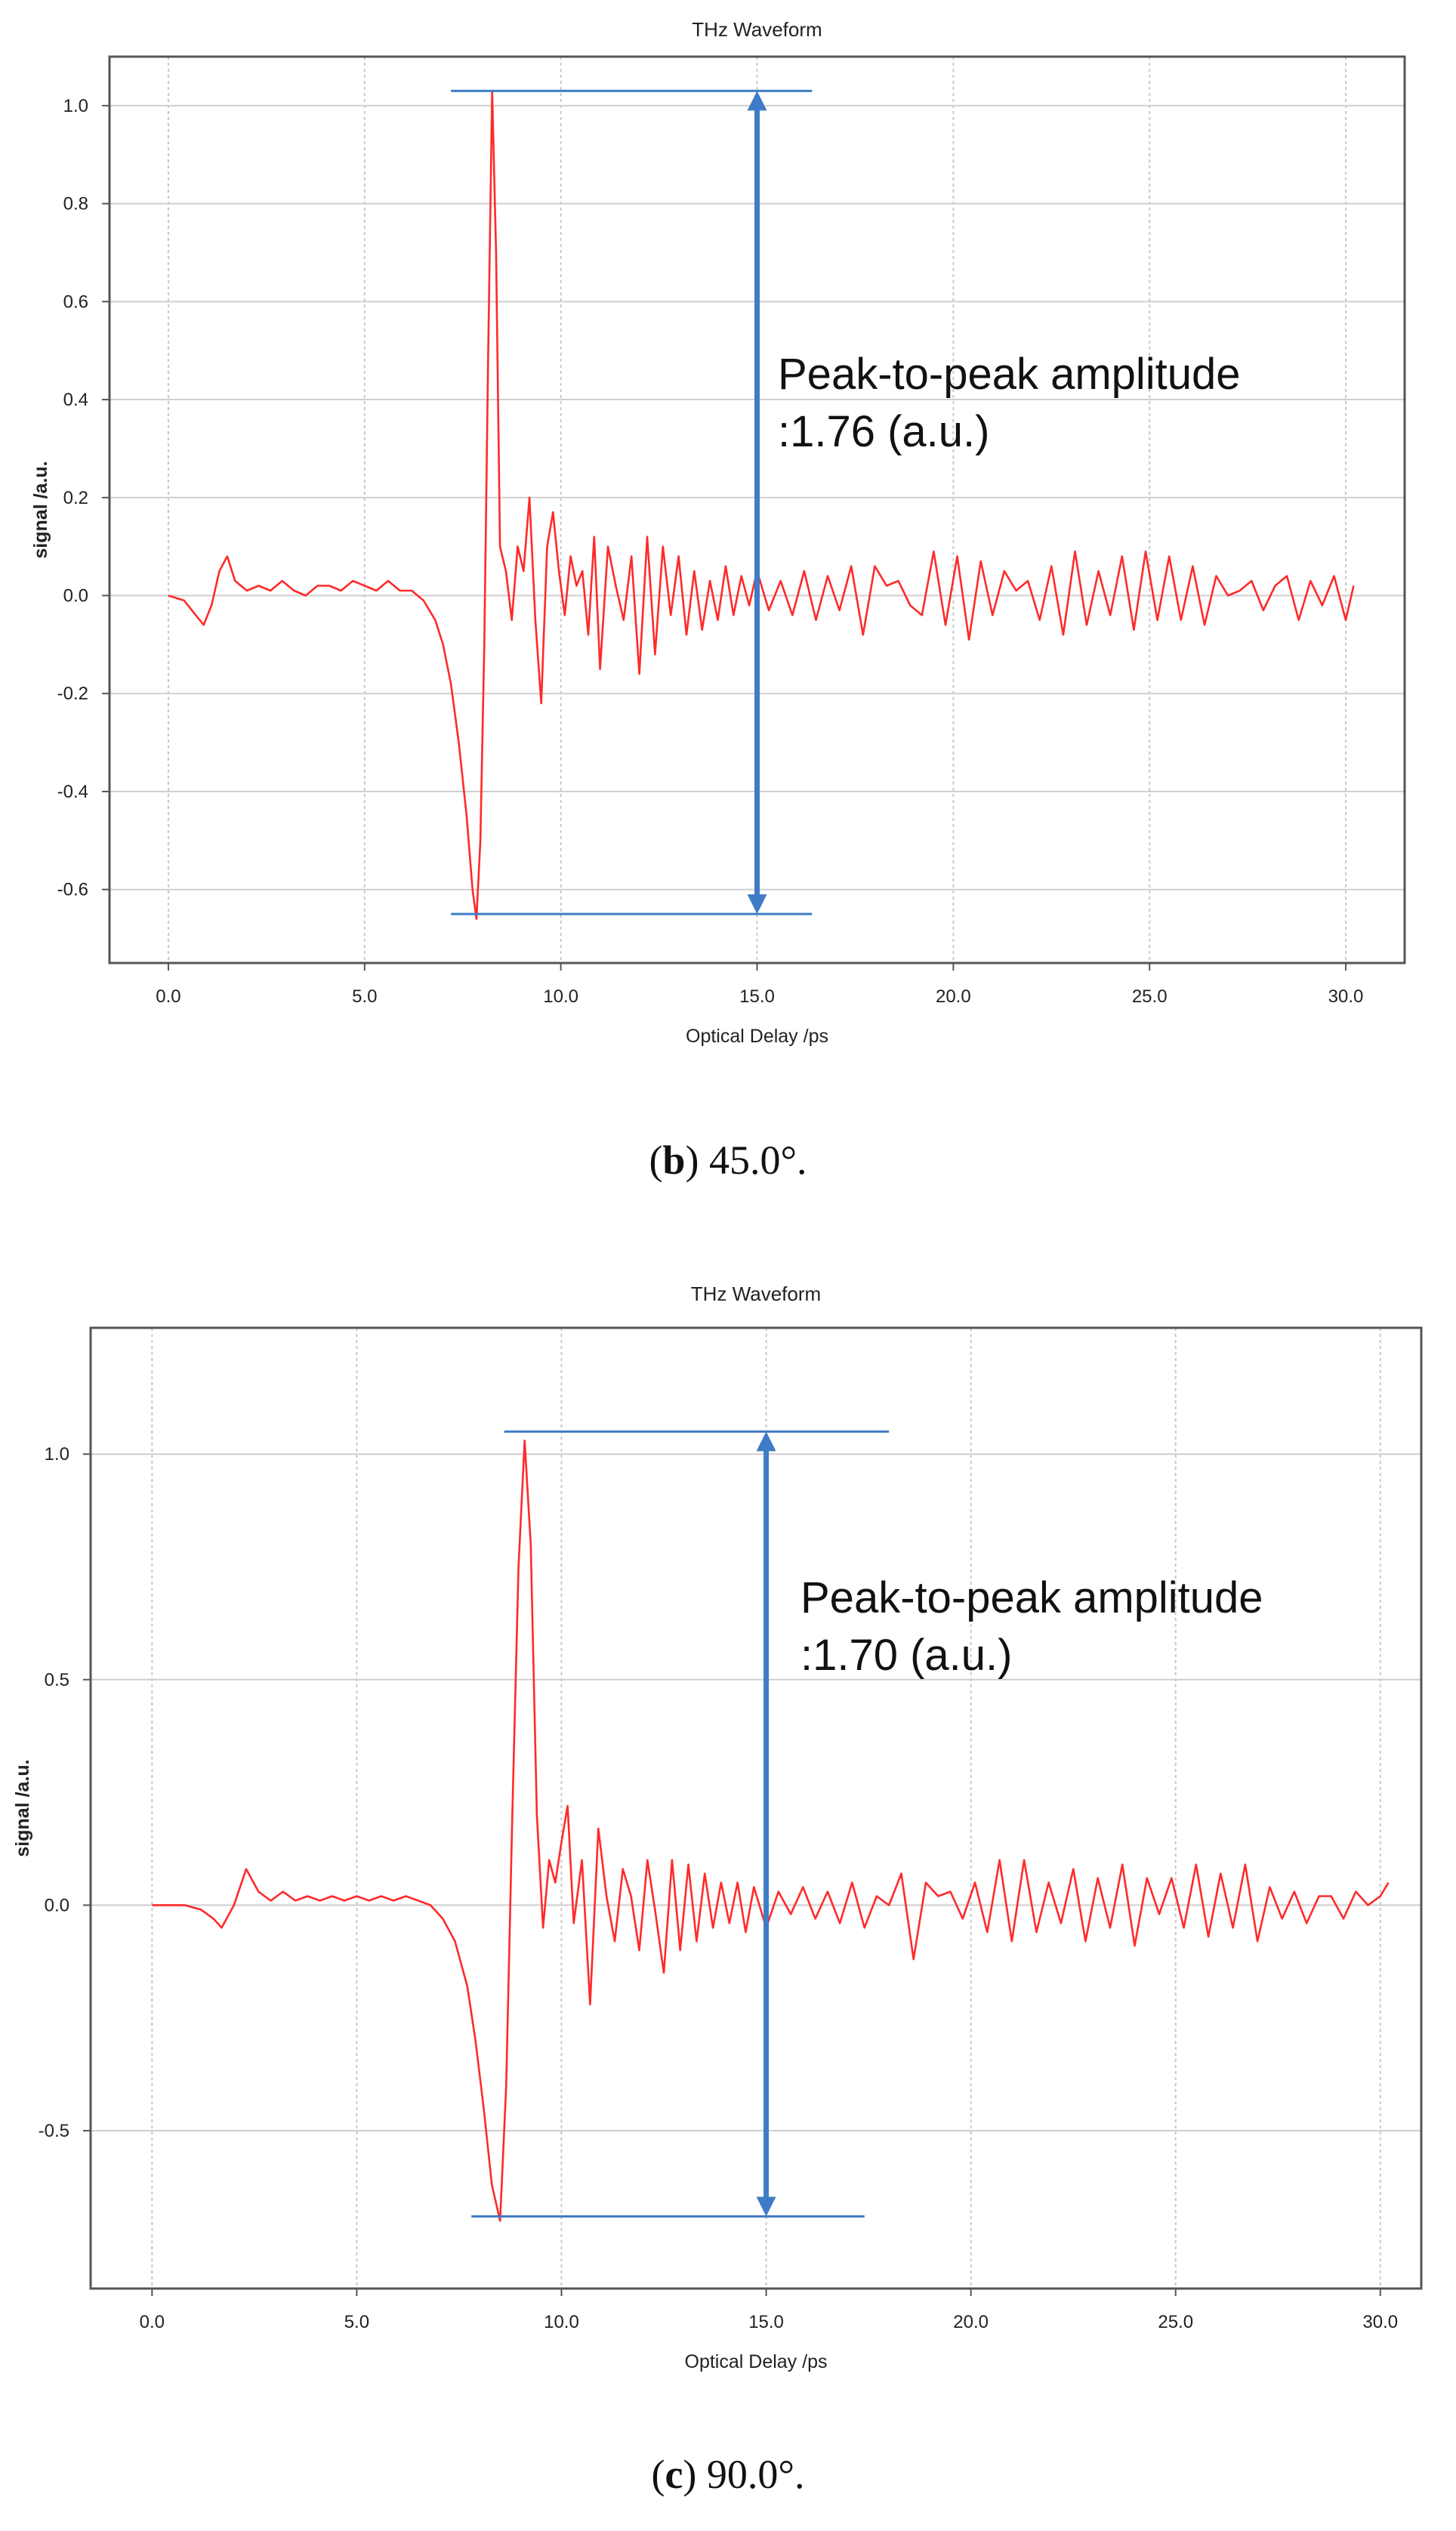 The width and height of the screenshot is (1456, 2531). What do you see at coordinates (1346, 996) in the screenshot?
I see `chart0-x-tick-label-6: 30.0` at bounding box center [1346, 996].